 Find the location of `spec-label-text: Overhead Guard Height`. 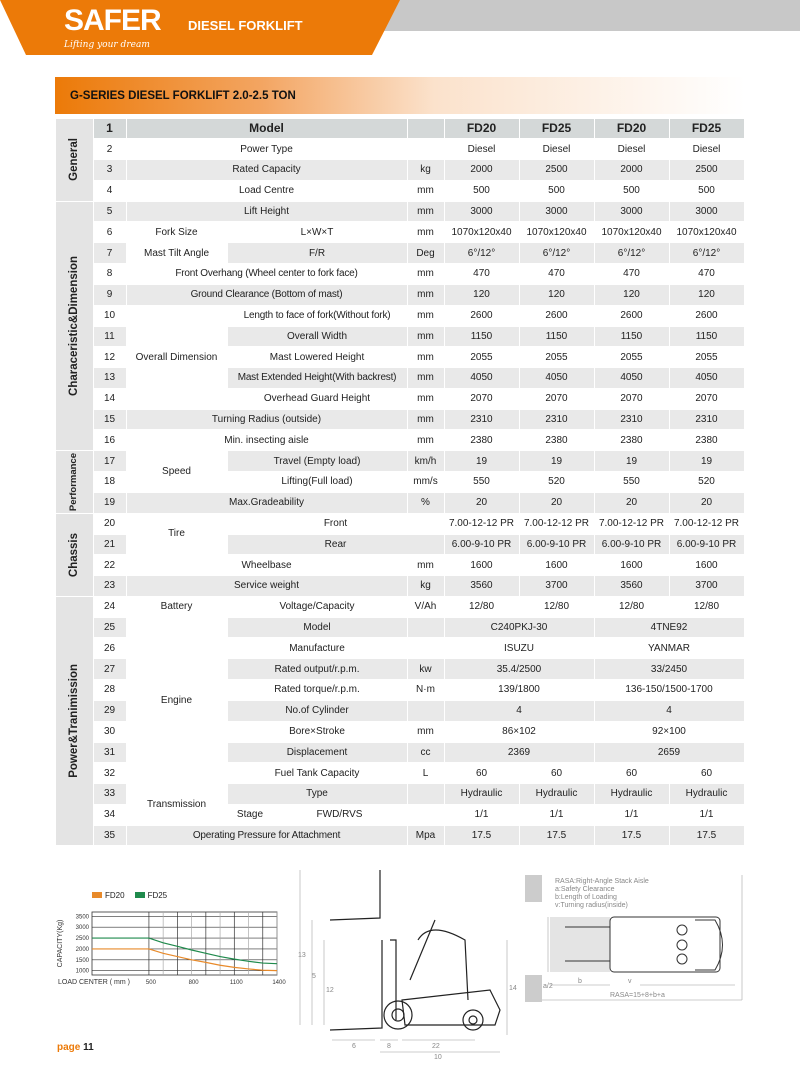

spec-label-text: Overhead Guard Height is located at coordinates (317, 399).